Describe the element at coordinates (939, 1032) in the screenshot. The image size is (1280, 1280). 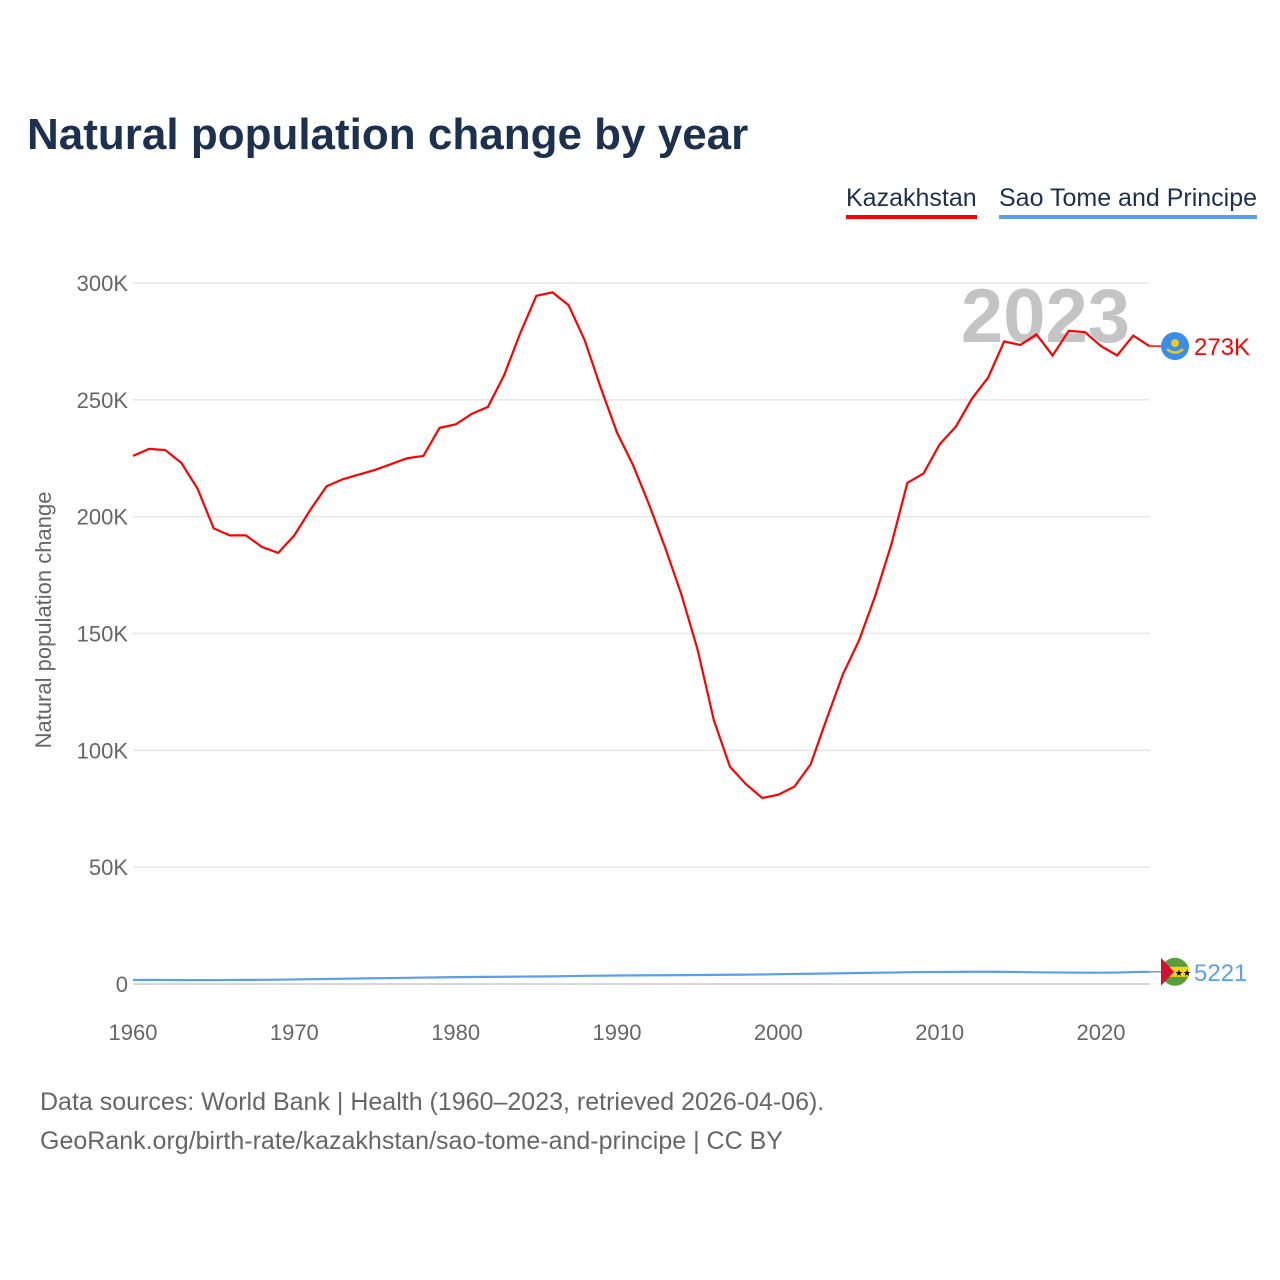
I see `x-tick-label: 2010` at that location.